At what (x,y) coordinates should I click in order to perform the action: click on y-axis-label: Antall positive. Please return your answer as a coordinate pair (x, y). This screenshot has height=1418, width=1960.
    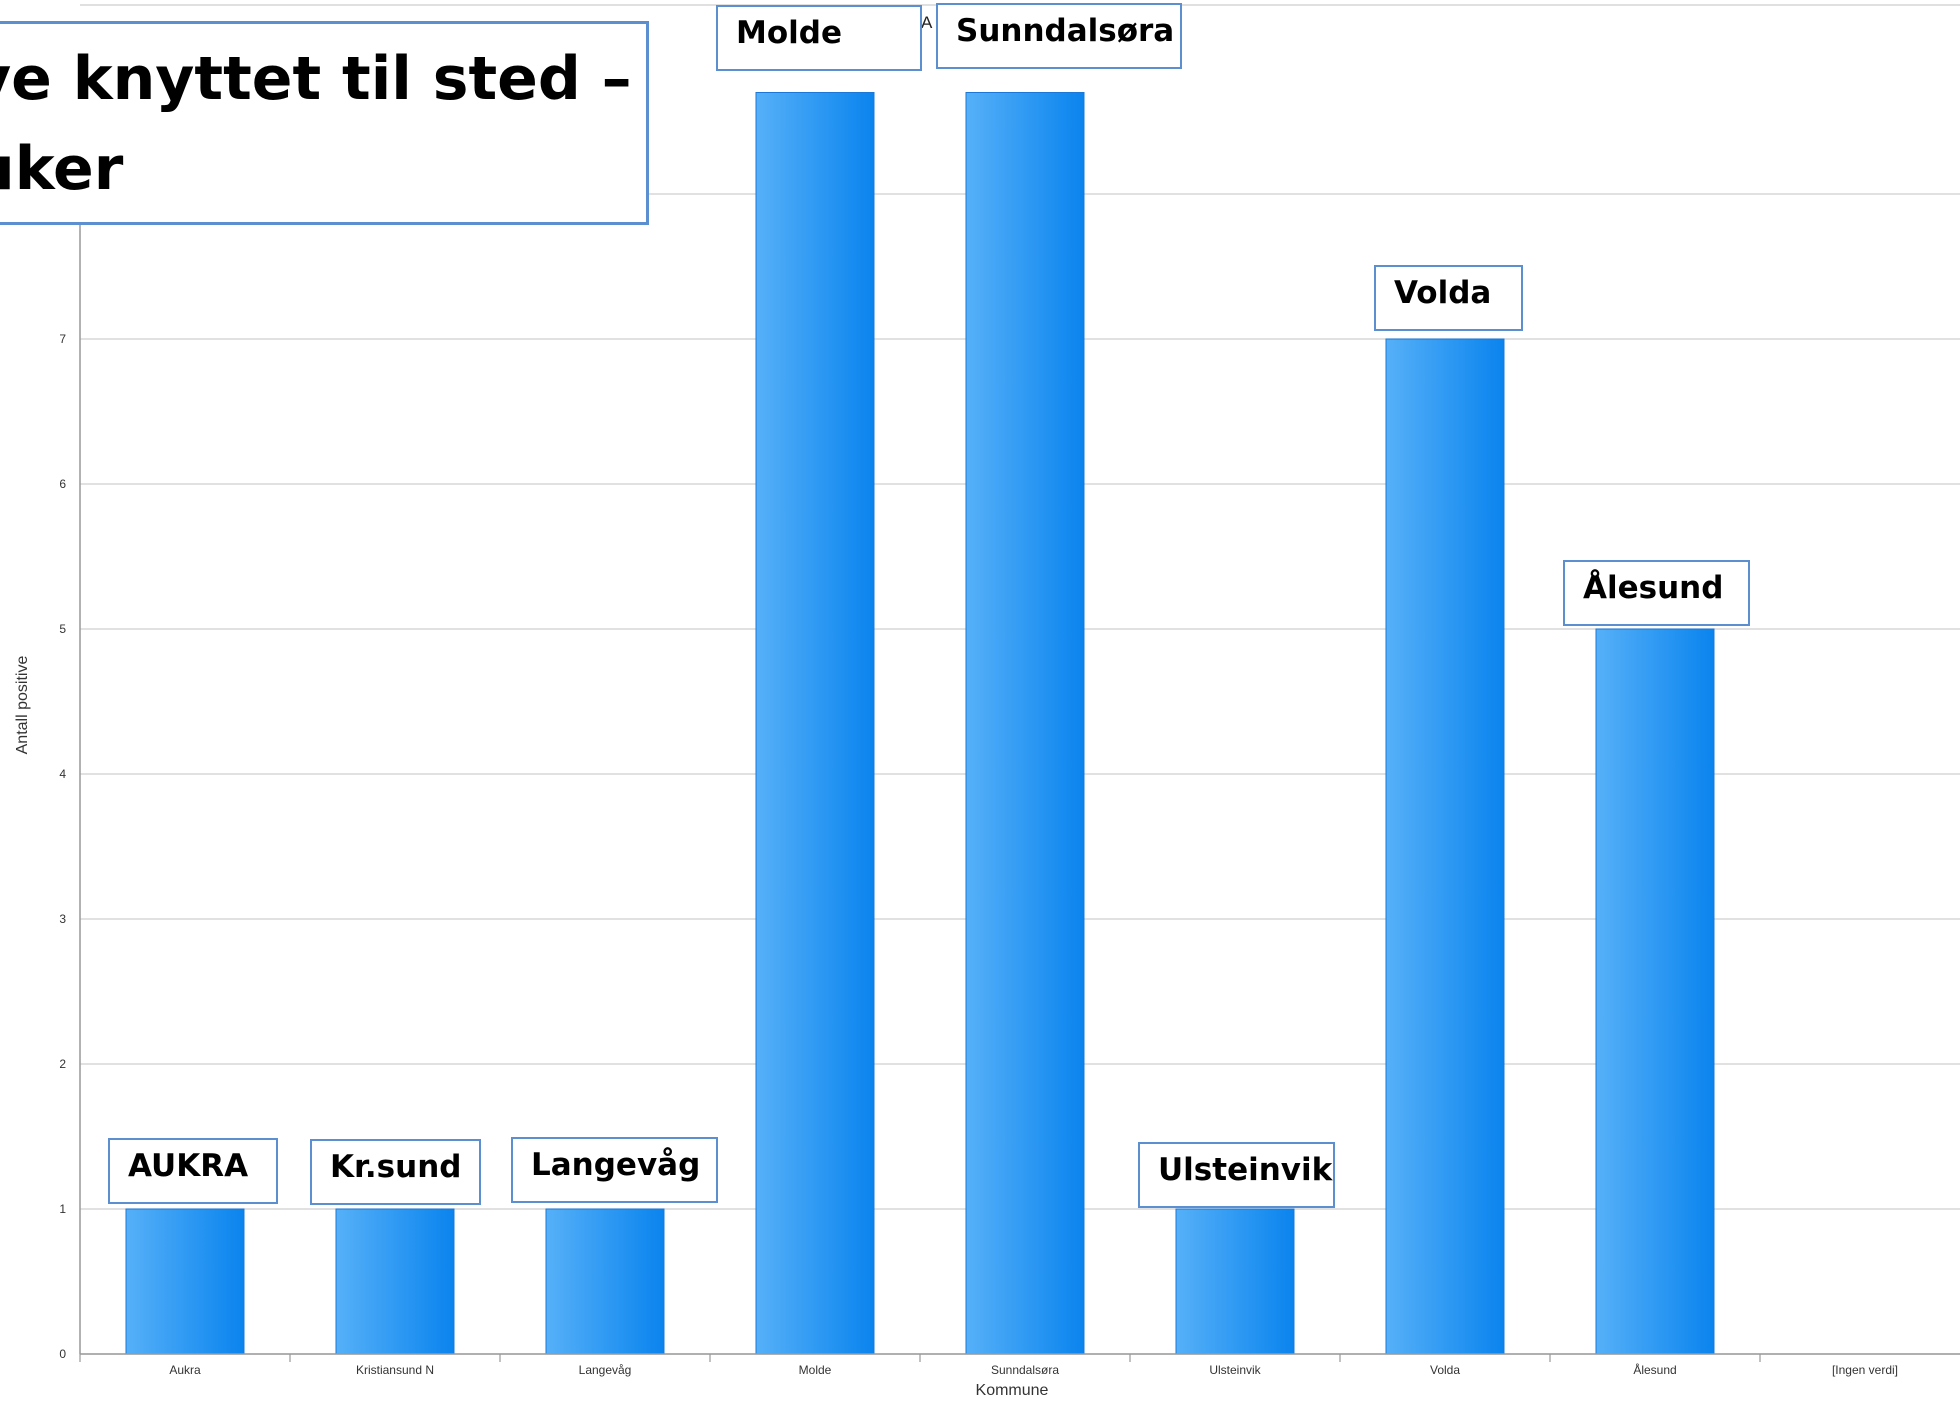
    Looking at the image, I should click on (22, 705).